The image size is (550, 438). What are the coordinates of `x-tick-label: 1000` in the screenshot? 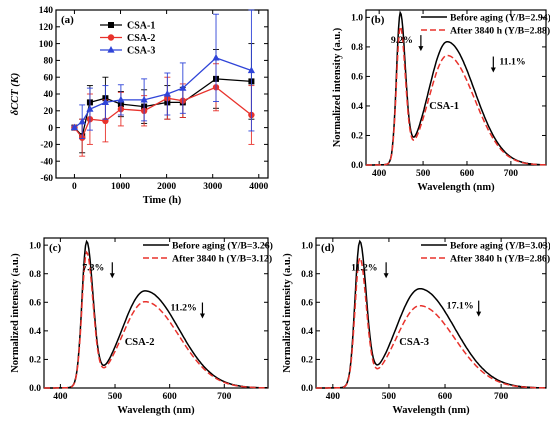 It's located at (120, 187).